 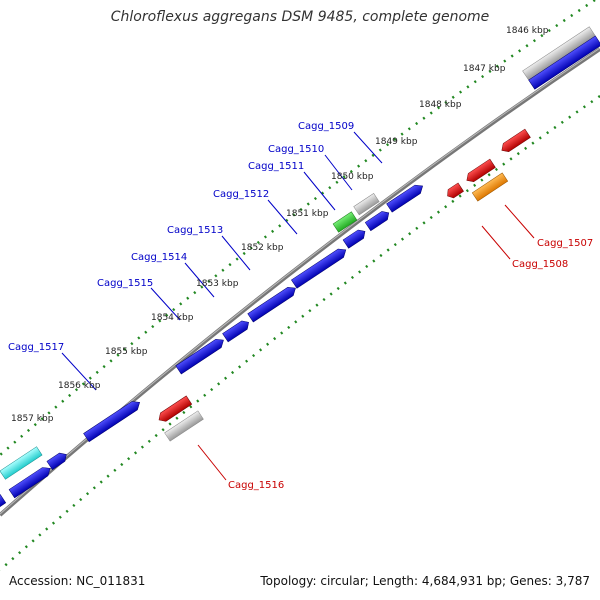 What do you see at coordinates (540, 264) in the screenshot?
I see `gene-label: Cagg_1508` at bounding box center [540, 264].